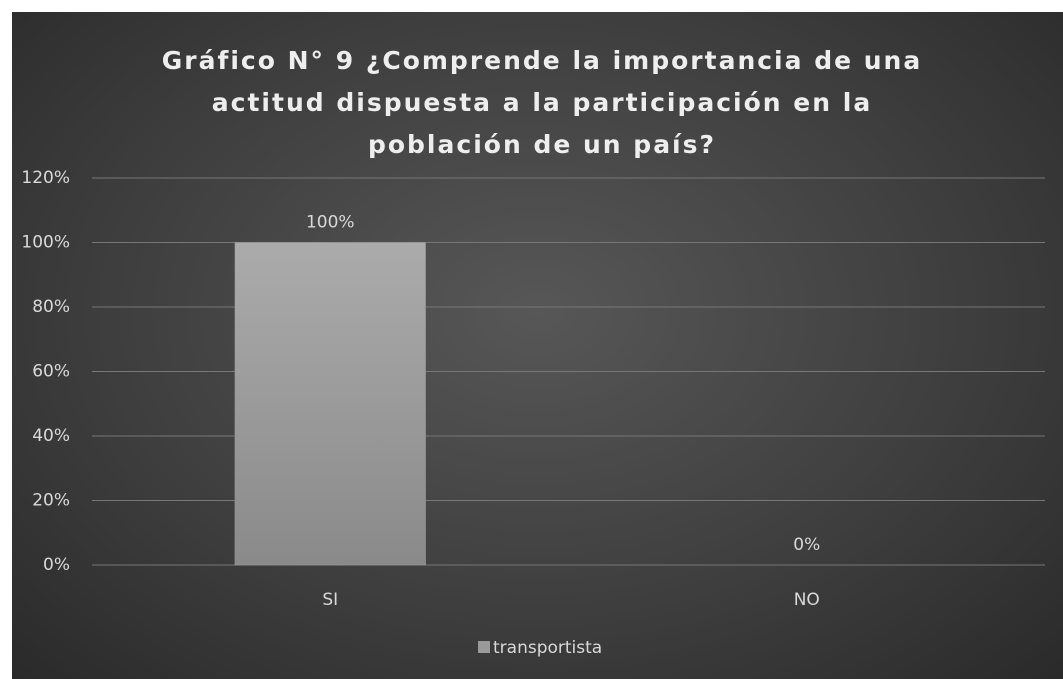 This screenshot has width=1063, height=679. Describe the element at coordinates (806, 545) in the screenshot. I see `value-label: 0%` at that location.